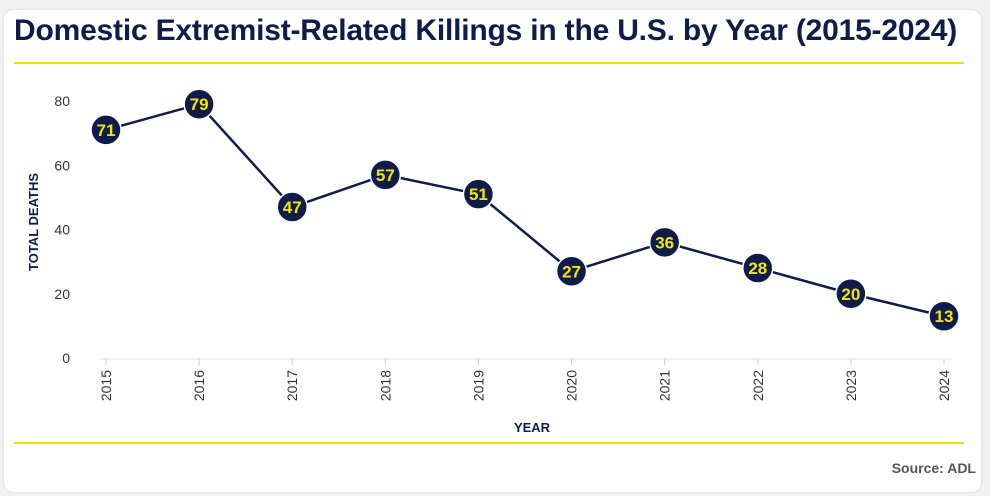 This screenshot has width=990, height=496. What do you see at coordinates (944, 385) in the screenshot?
I see `x-tick-label: 2024` at bounding box center [944, 385].